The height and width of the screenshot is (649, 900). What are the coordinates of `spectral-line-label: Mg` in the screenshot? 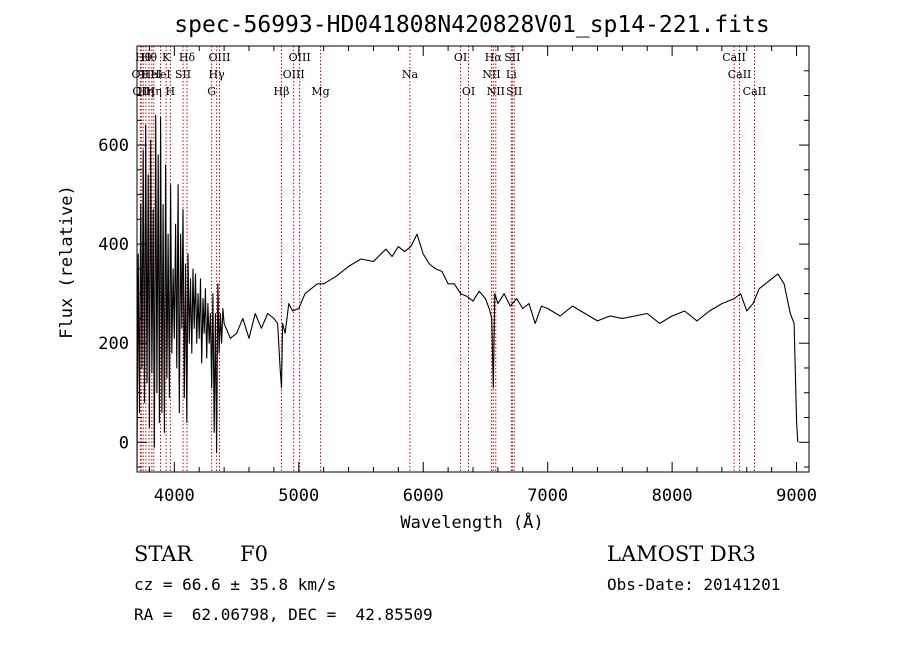 It's located at (320, 91).